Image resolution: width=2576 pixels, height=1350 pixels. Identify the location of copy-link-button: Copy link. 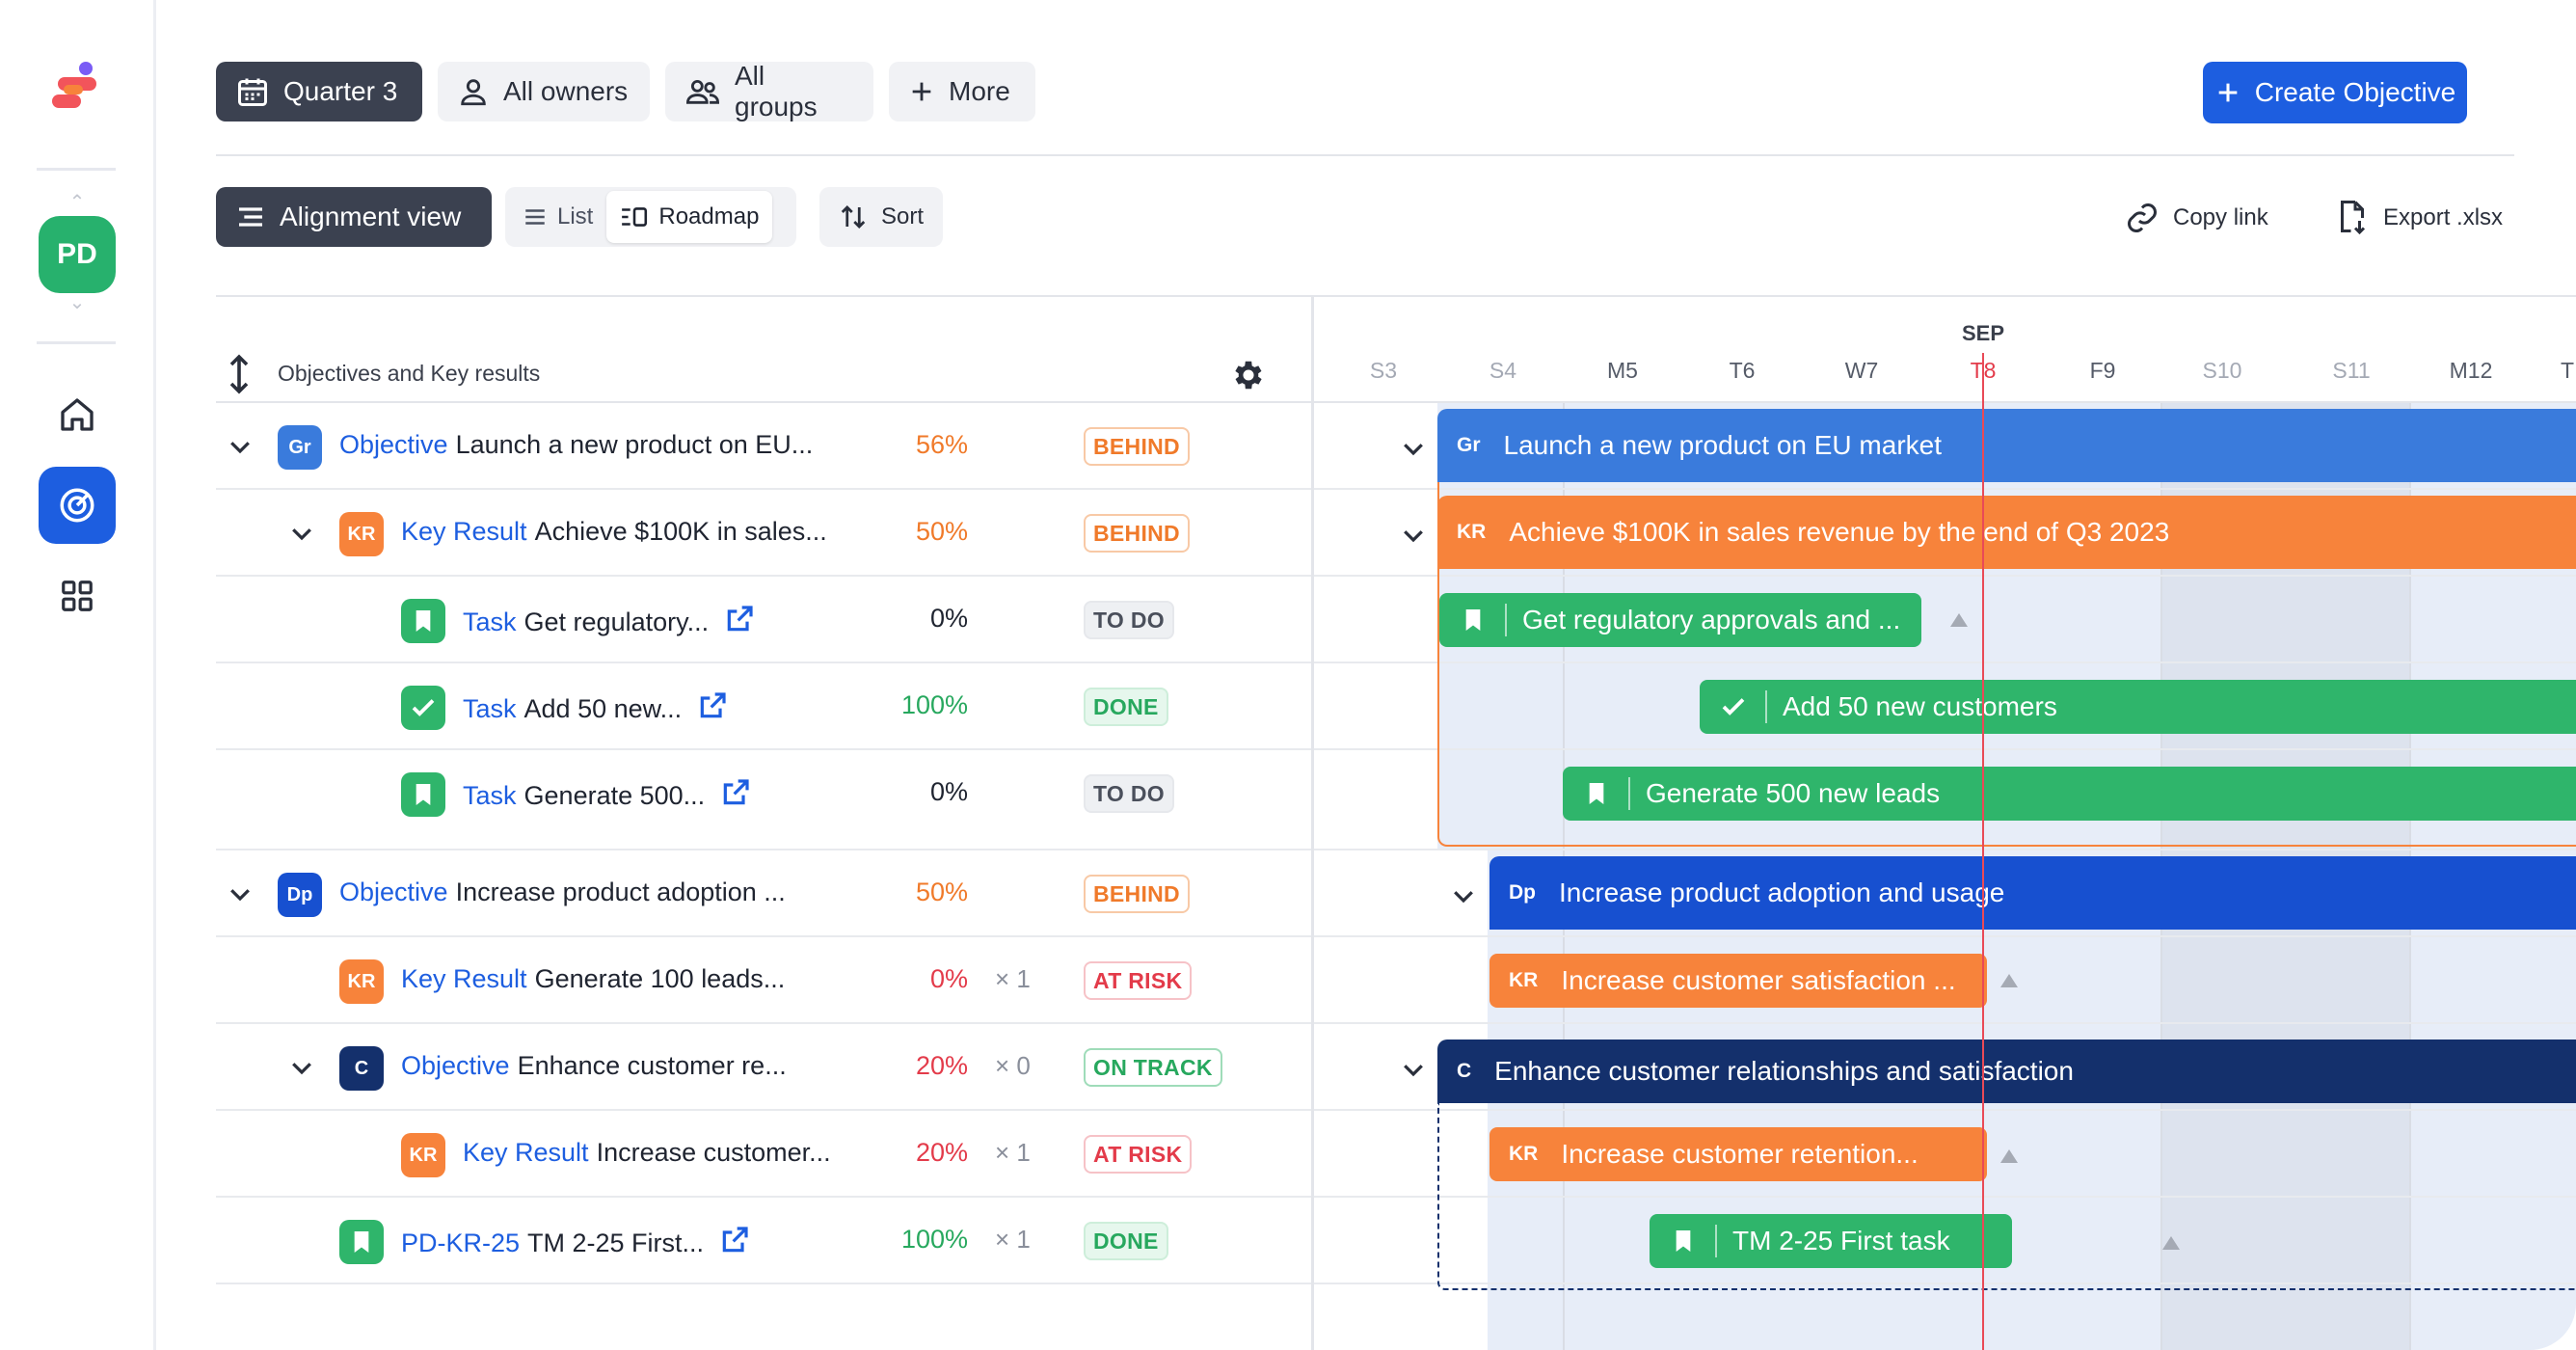
(2197, 218).